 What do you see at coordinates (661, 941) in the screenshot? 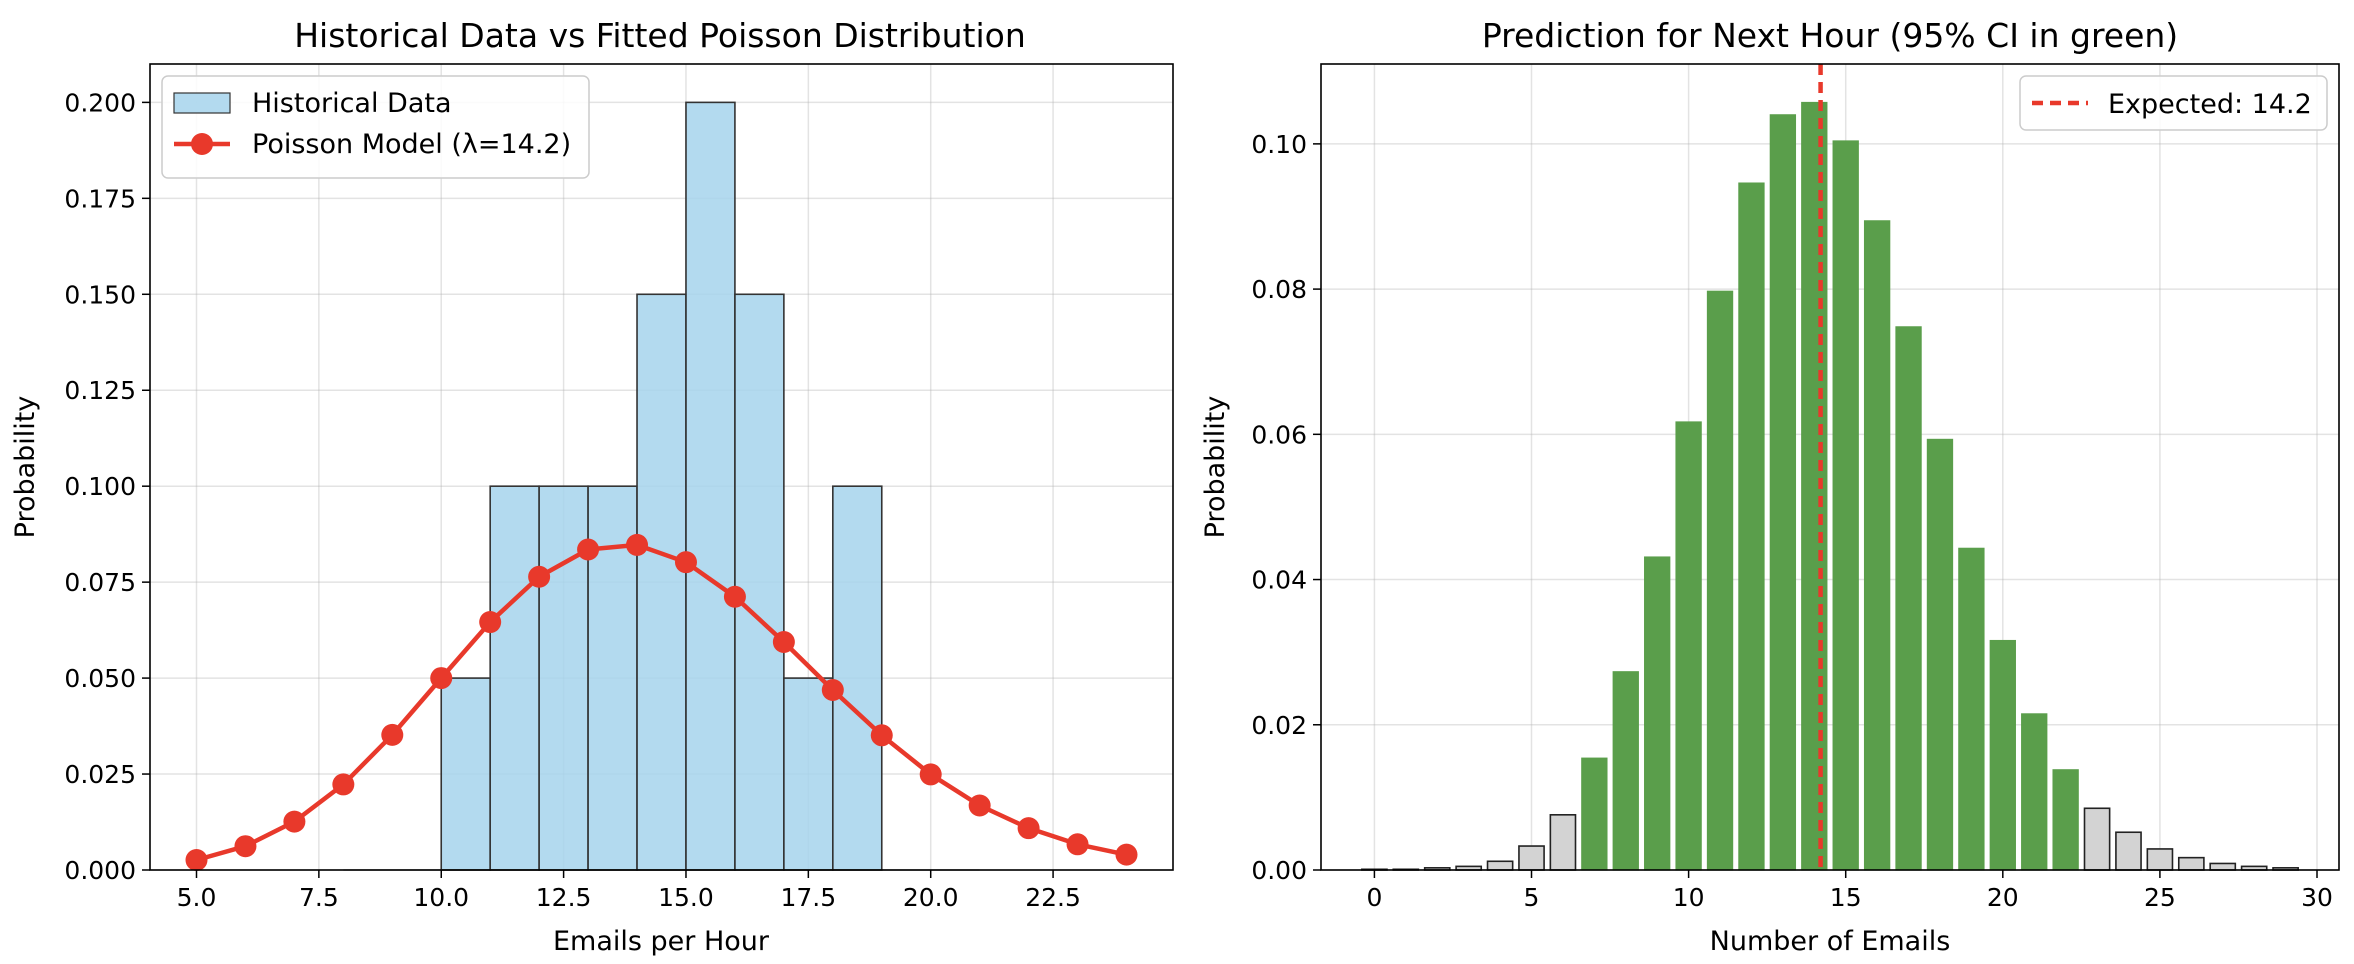
I see `left-x-axis-label: Emails per Hour` at bounding box center [661, 941].